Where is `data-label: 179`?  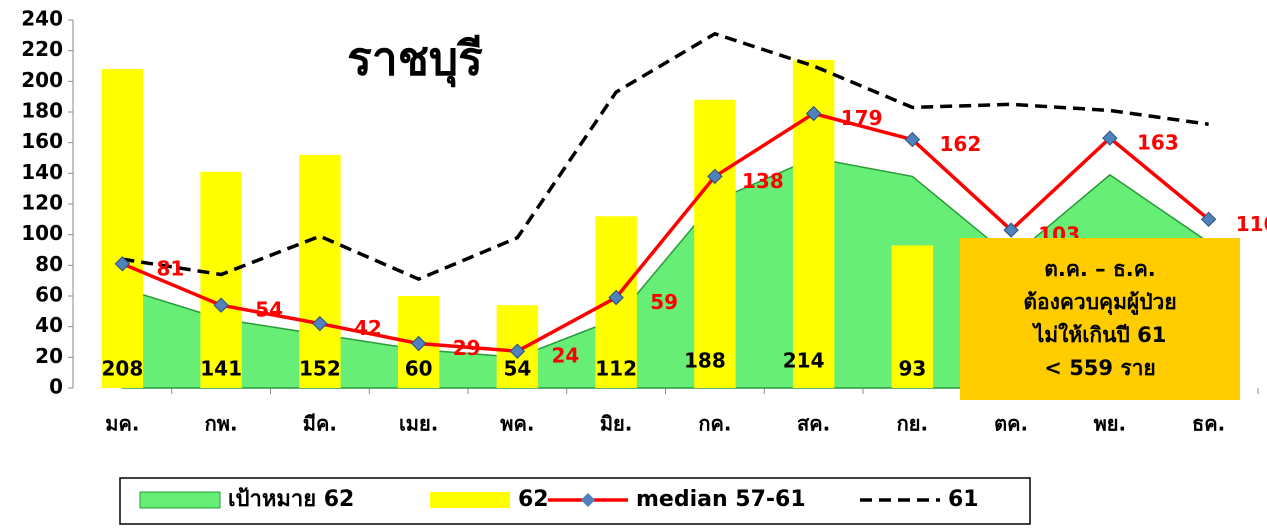
data-label: 179 is located at coordinates (862, 118).